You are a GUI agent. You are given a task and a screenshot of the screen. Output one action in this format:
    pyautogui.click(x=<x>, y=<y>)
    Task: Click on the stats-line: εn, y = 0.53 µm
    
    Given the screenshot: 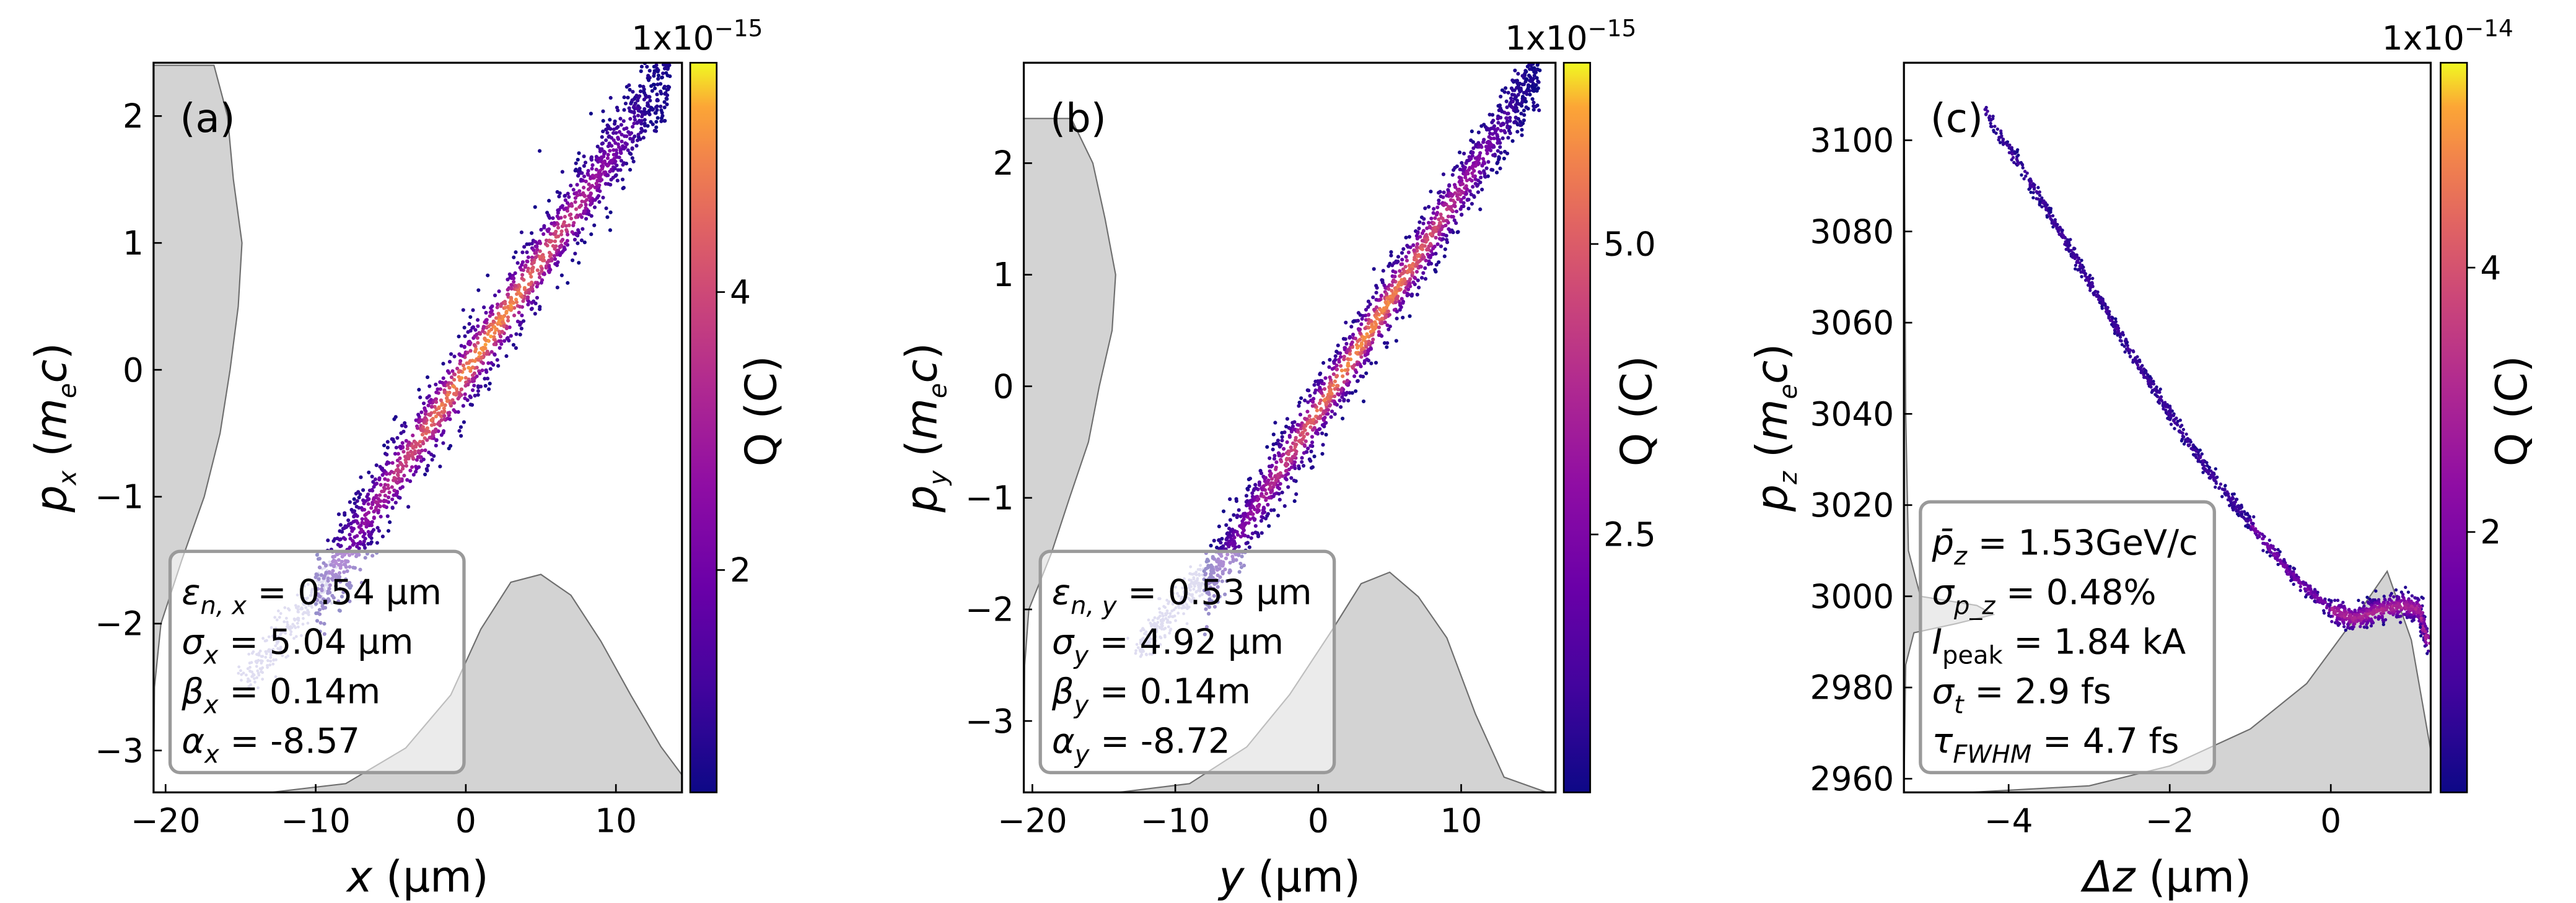 What is the action you would take?
    pyautogui.click(x=1182, y=597)
    